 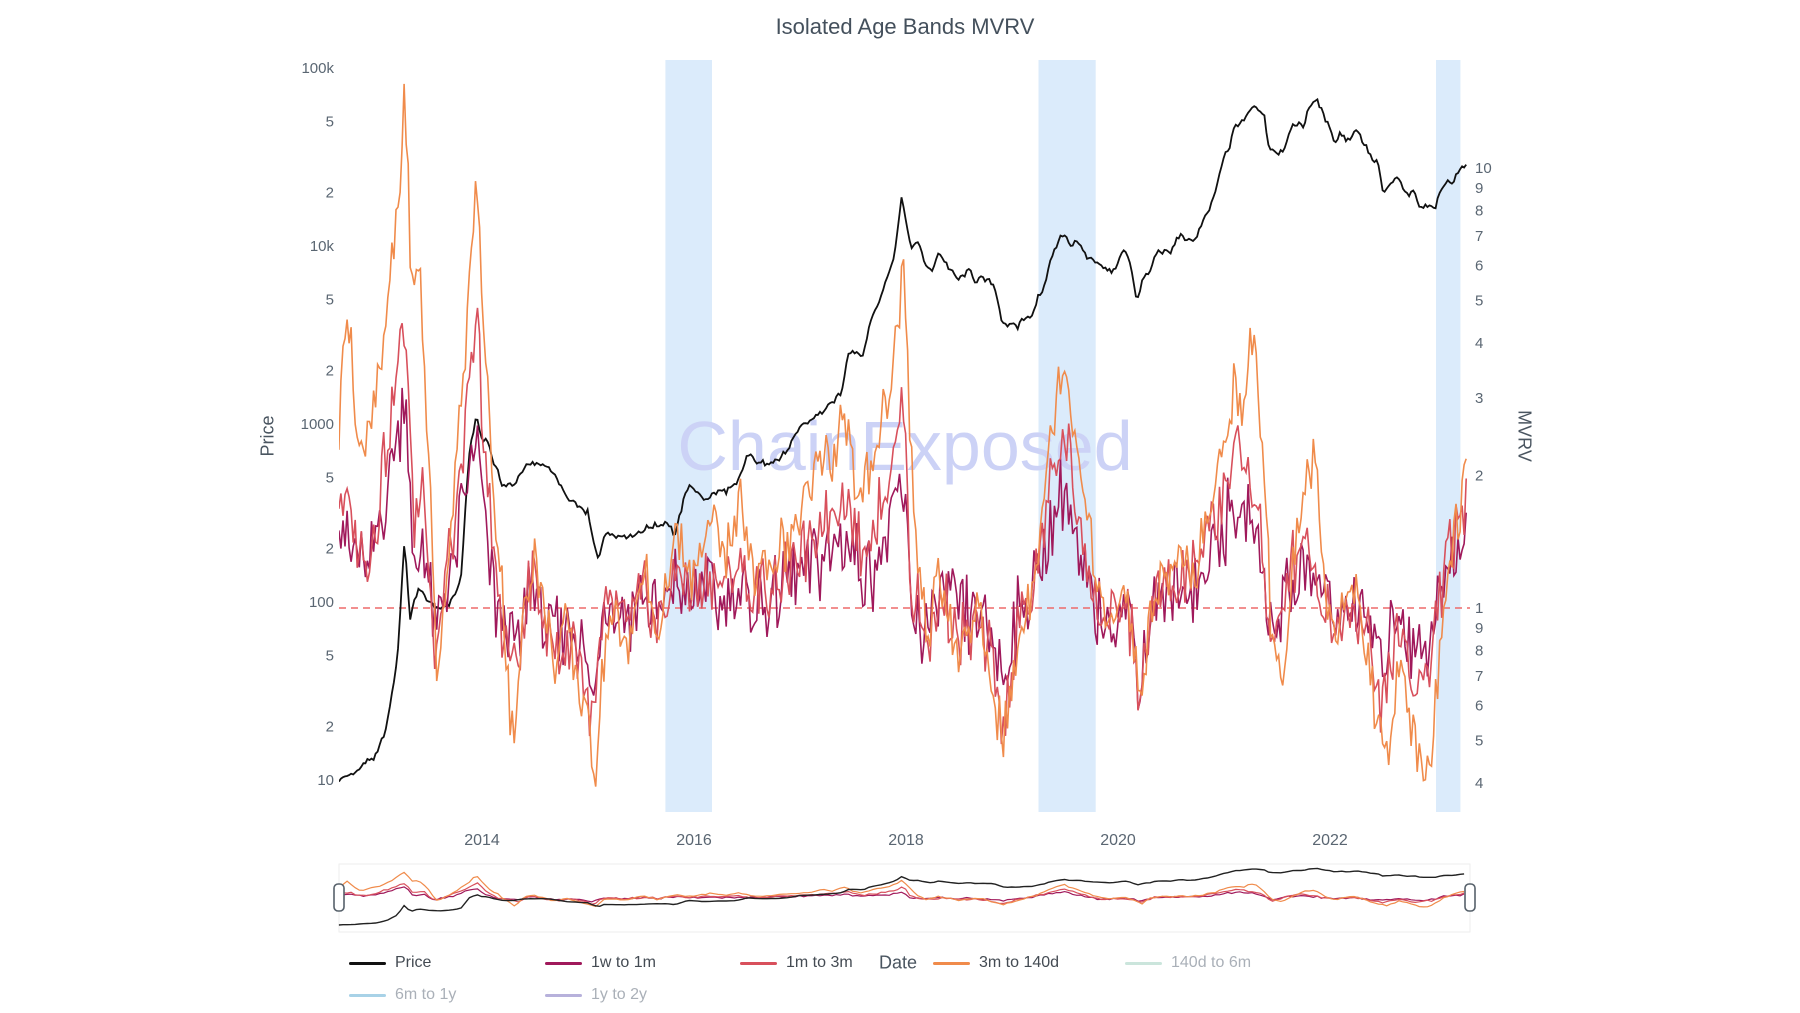 What do you see at coordinates (339, 897) in the screenshot?
I see `range-slider-handle-left` at bounding box center [339, 897].